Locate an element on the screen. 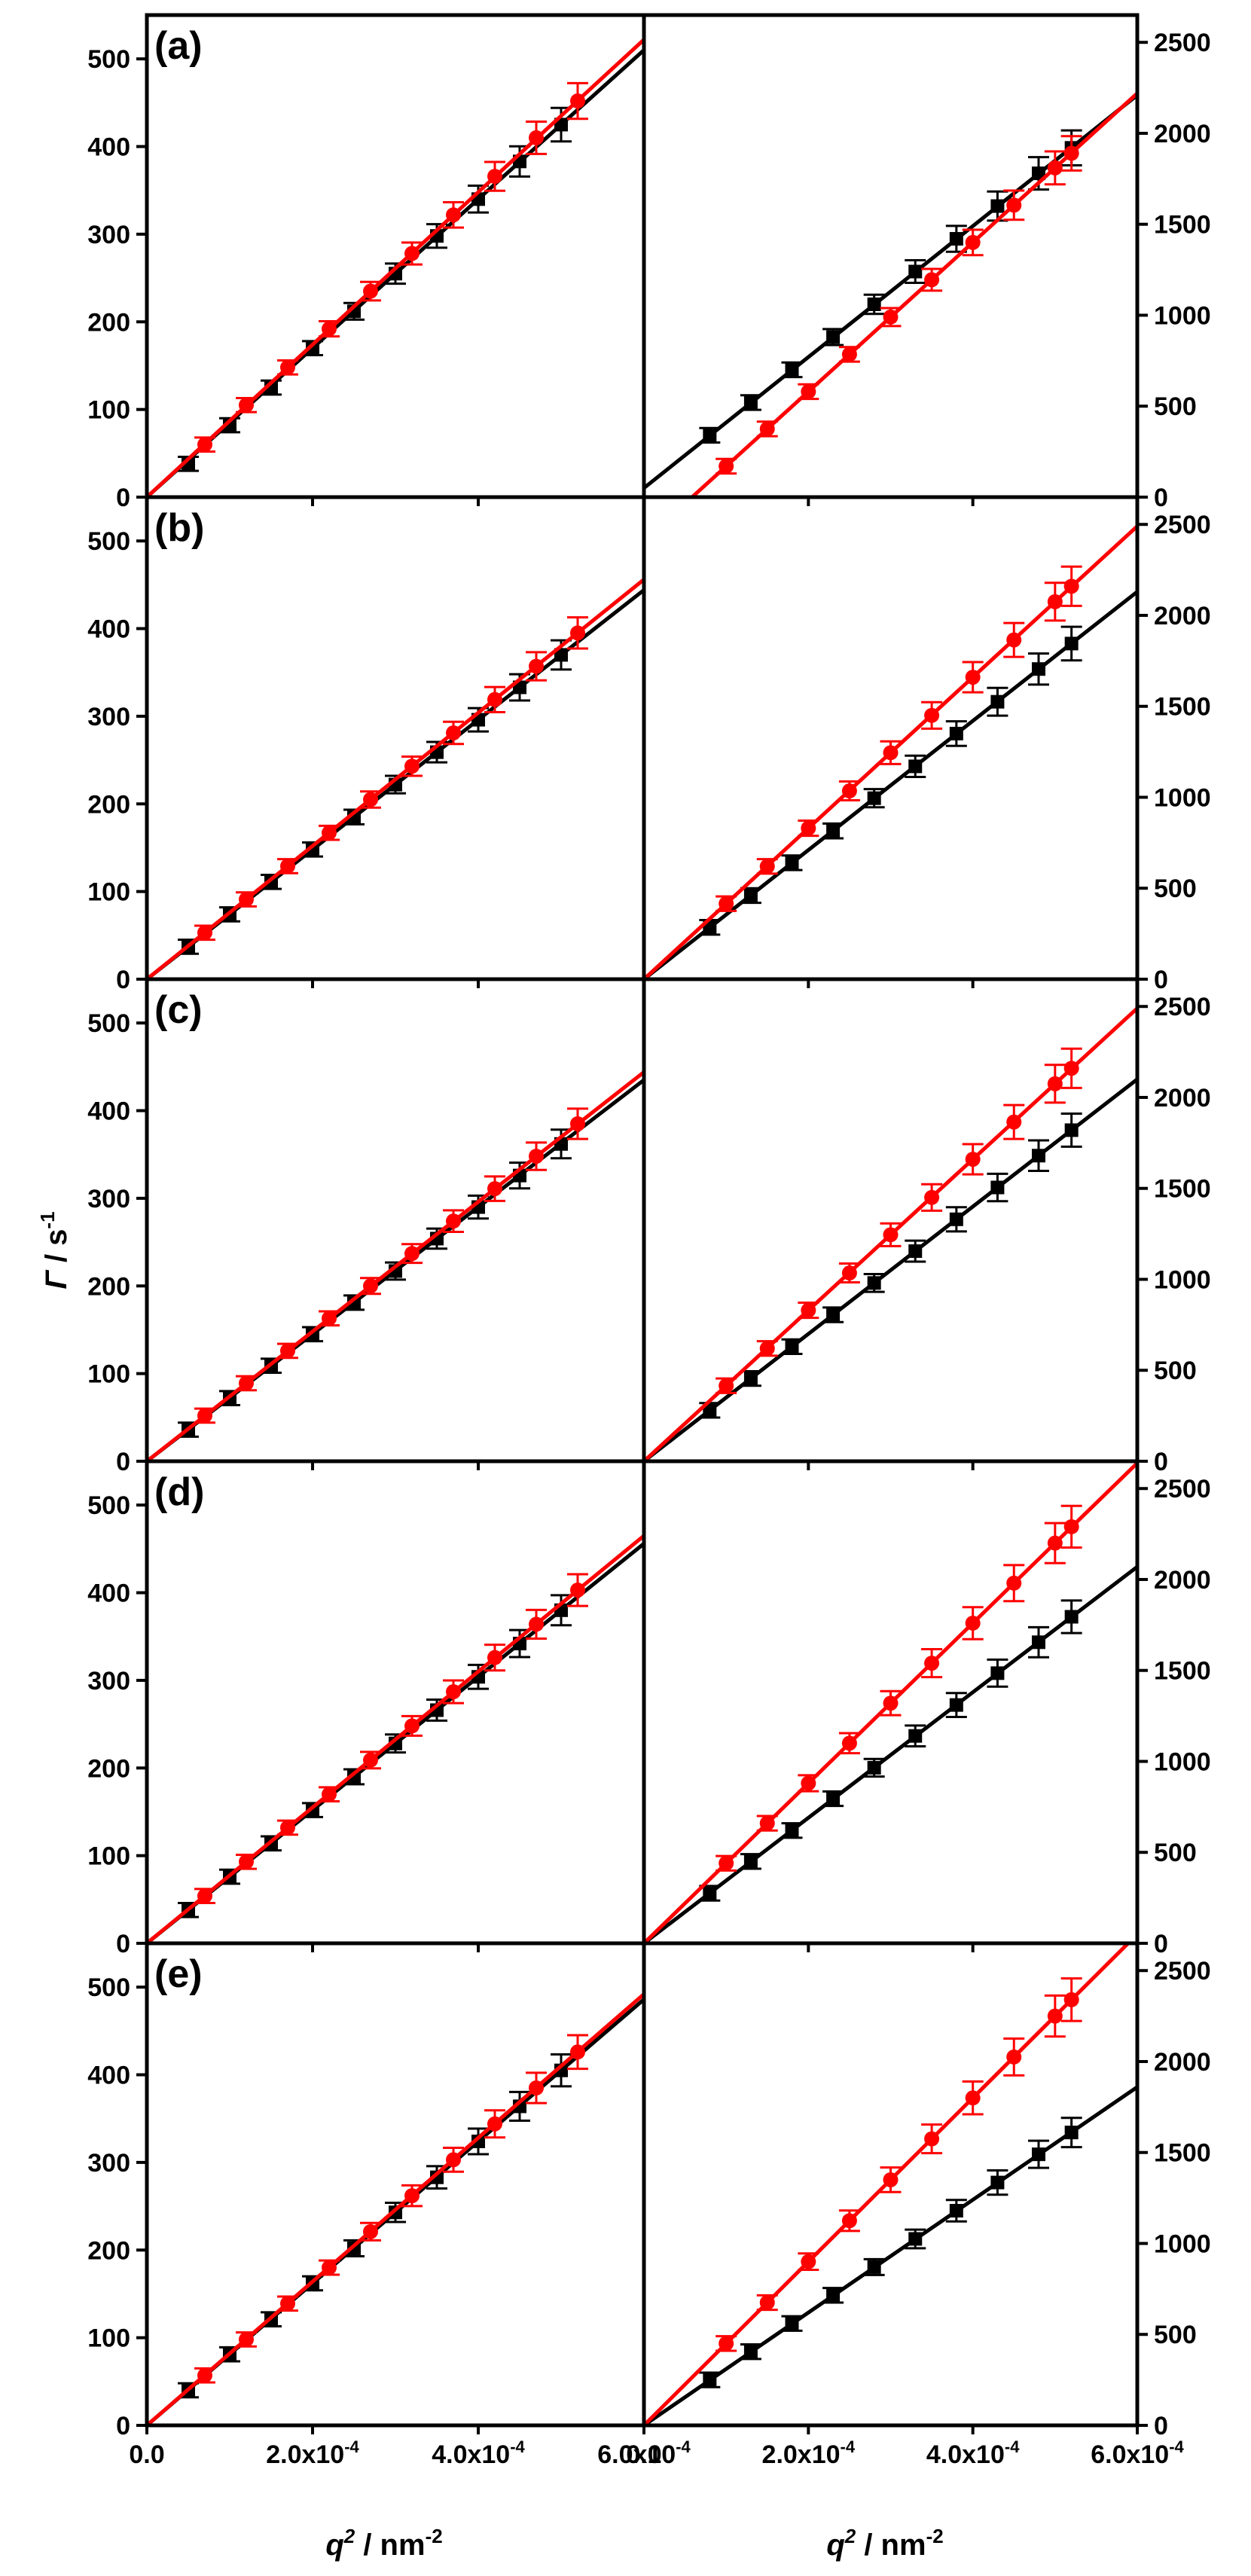 The height and width of the screenshot is (2576, 1251). panel-e-right-ytick-label: 1500 is located at coordinates (1182, 2154).